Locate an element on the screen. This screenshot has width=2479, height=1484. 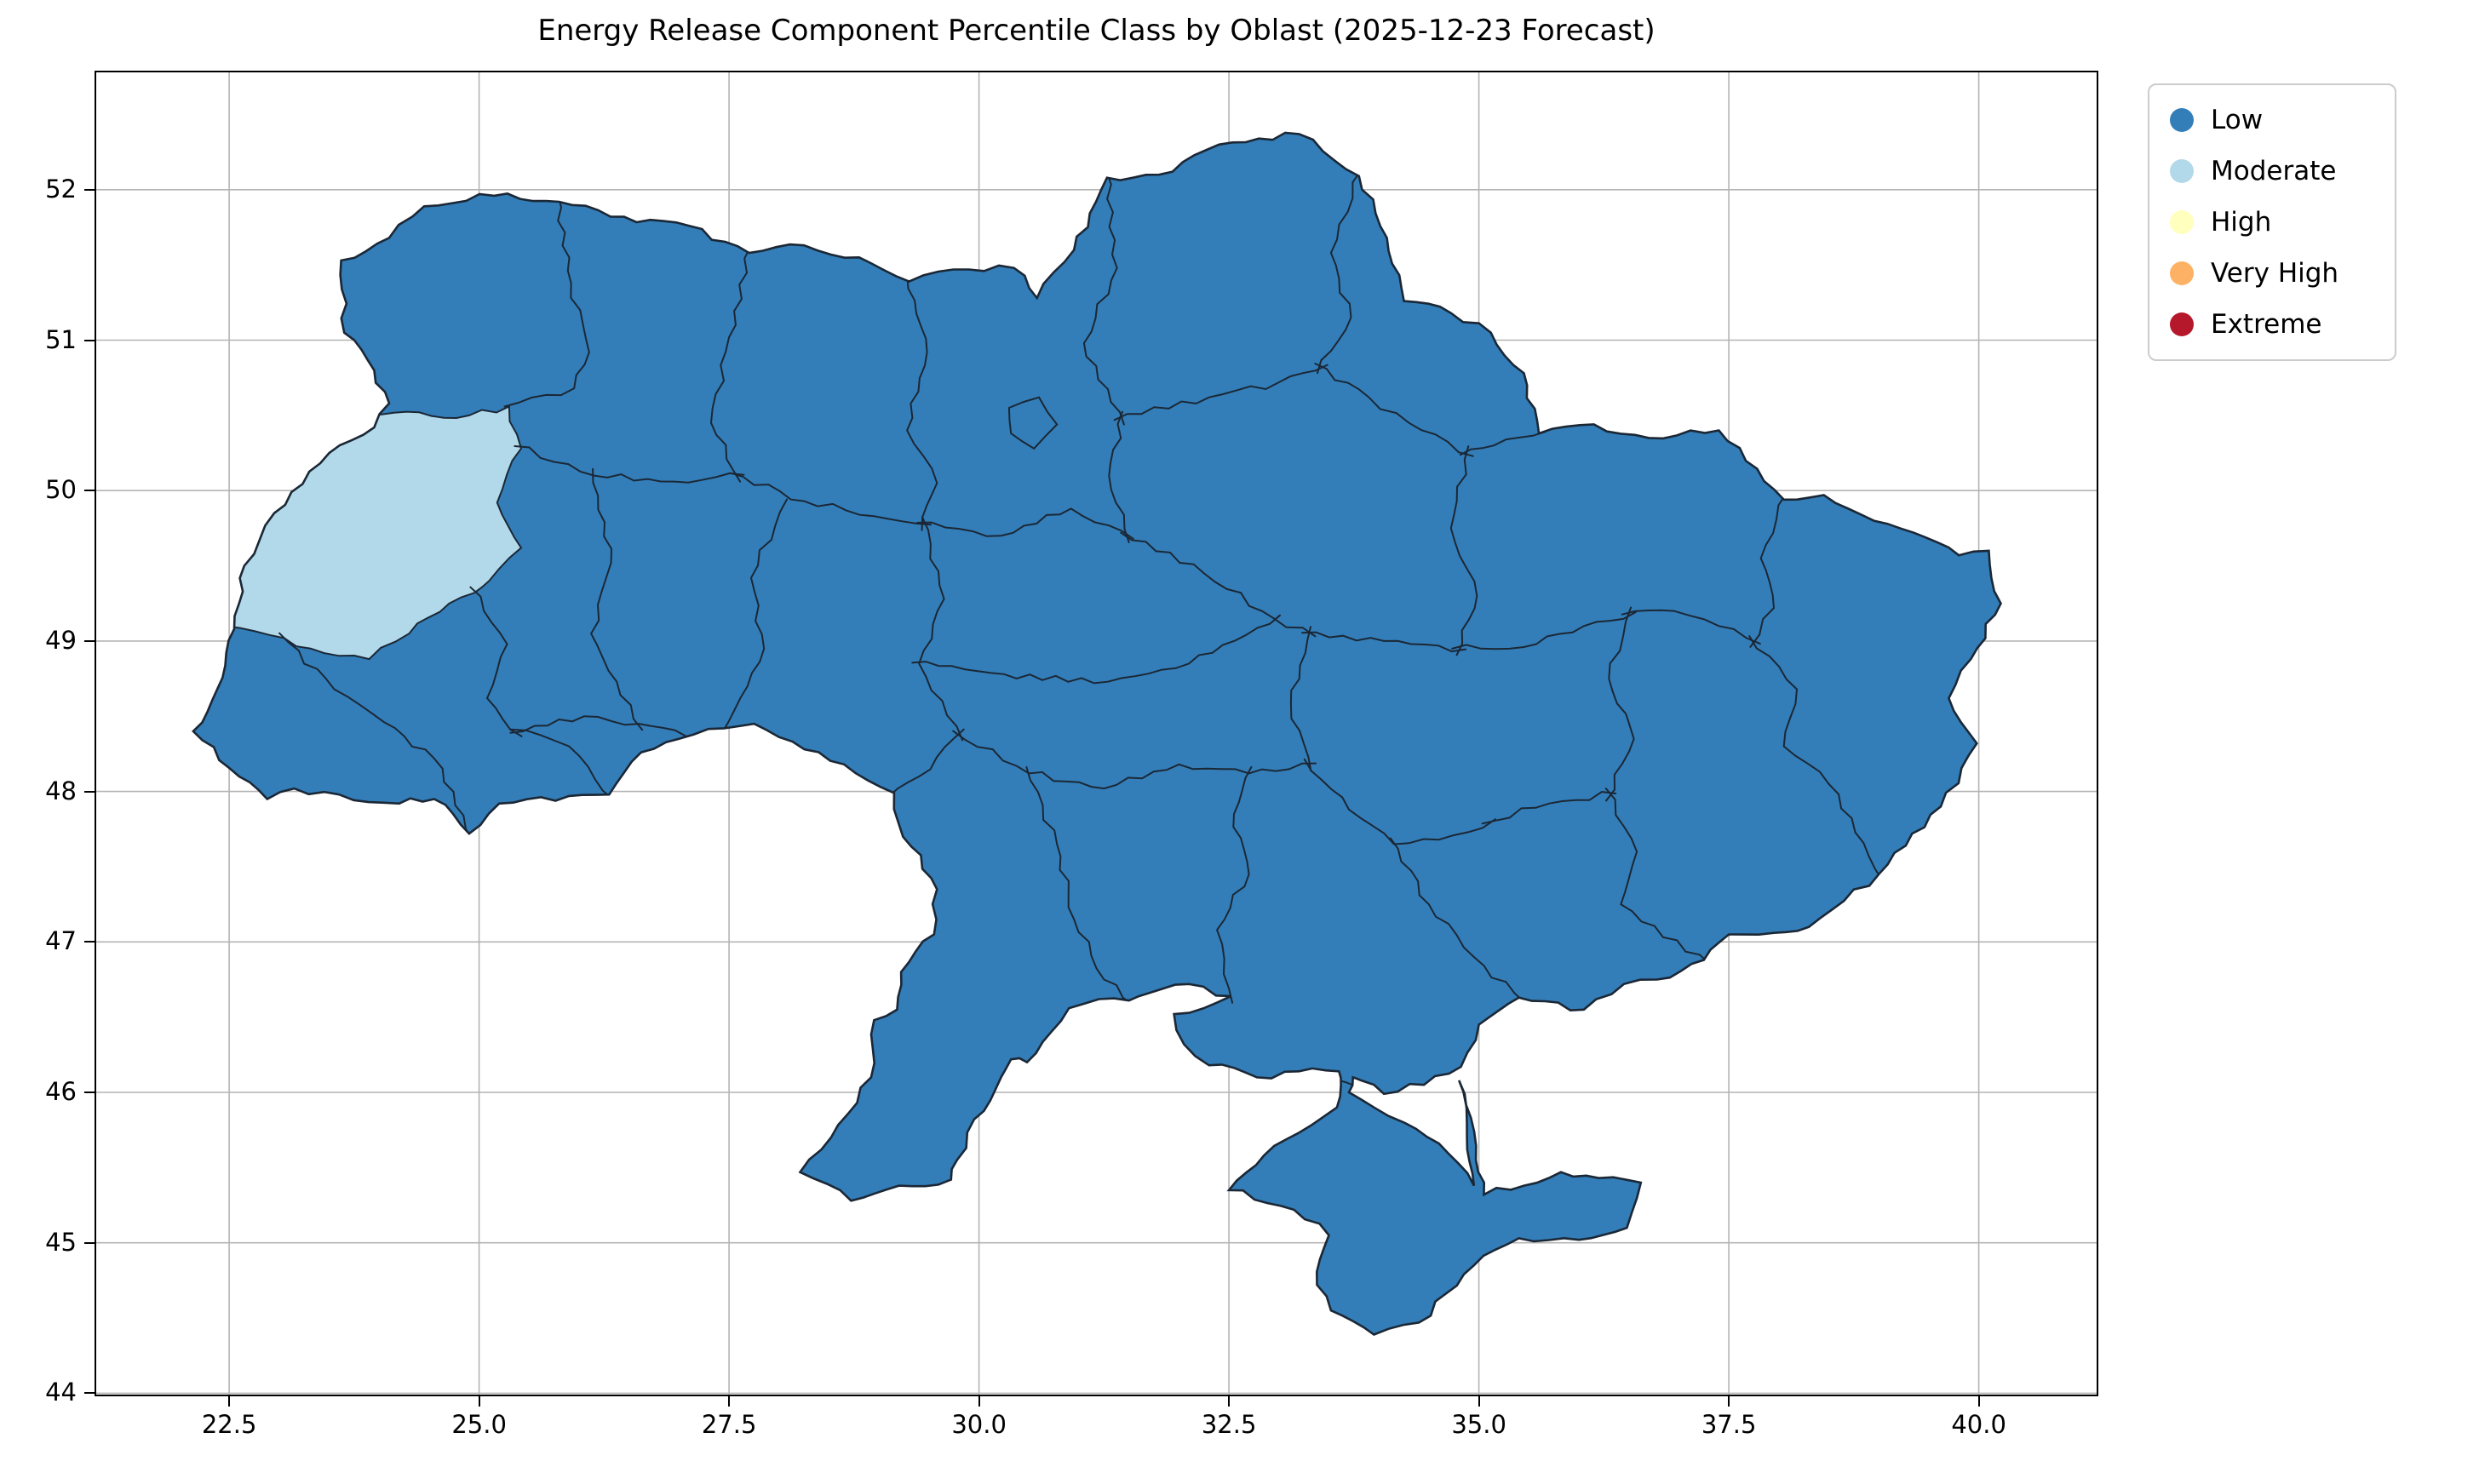
y-tick-label: 46 is located at coordinates (61, 1092).